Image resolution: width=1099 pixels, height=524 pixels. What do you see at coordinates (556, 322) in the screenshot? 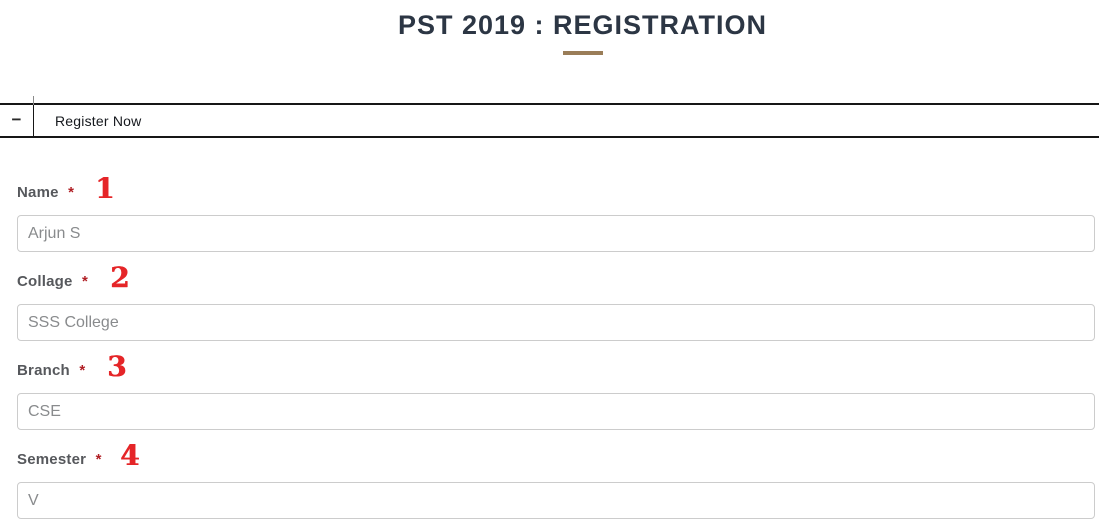
I see `collage-input` at bounding box center [556, 322].